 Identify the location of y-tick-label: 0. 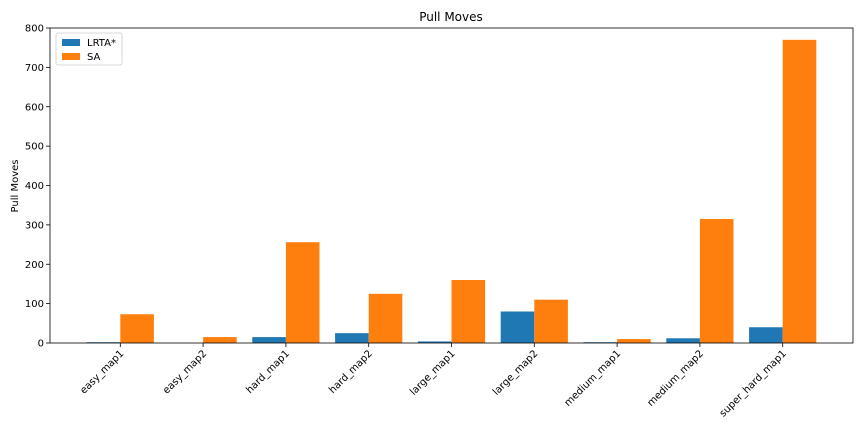
(41, 344).